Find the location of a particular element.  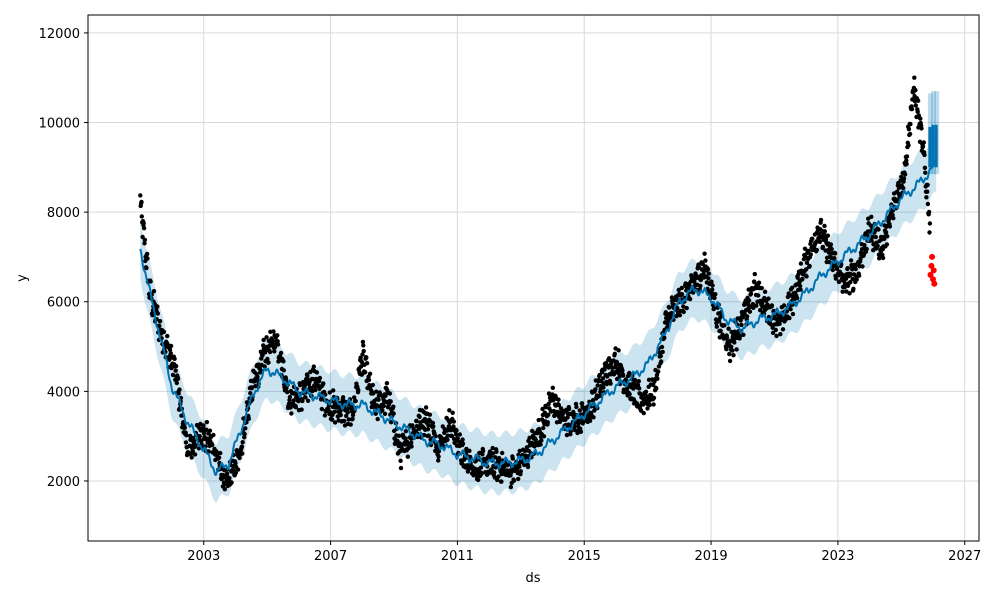

x-tick-label: 2019 is located at coordinates (711, 556).